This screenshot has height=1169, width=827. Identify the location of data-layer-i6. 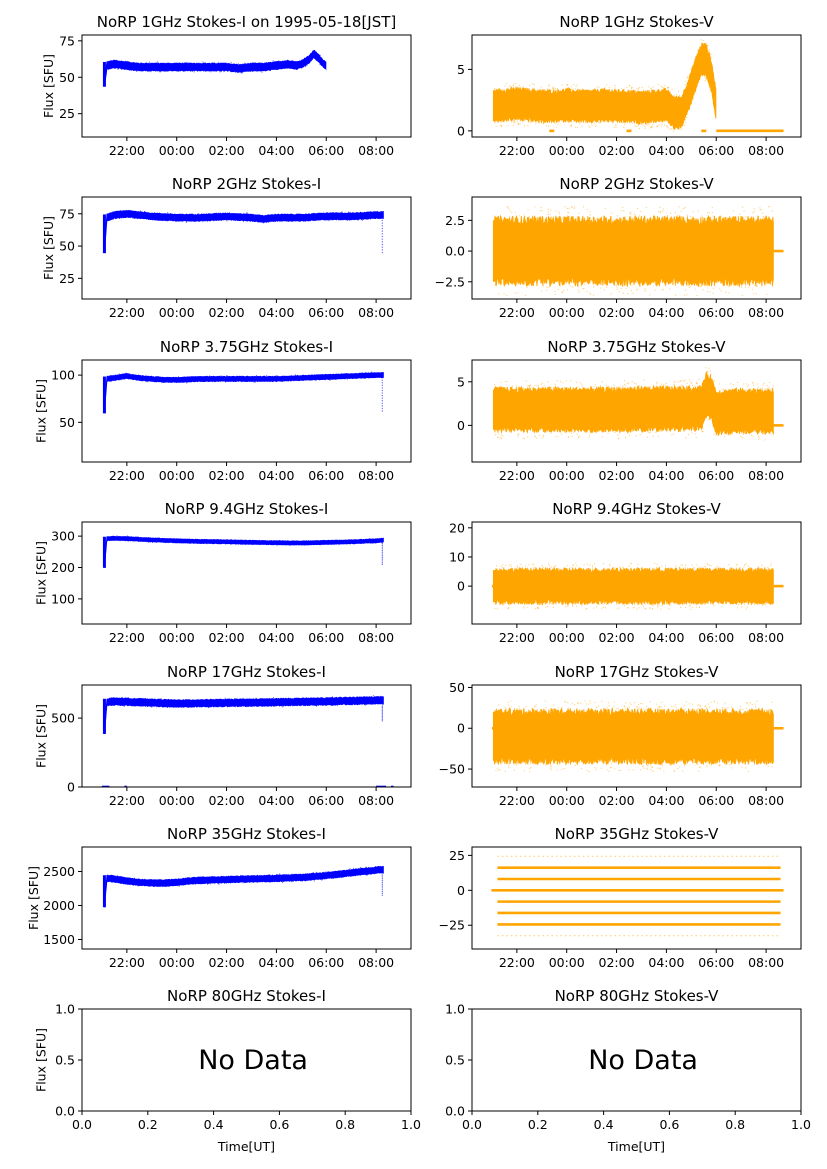
(243, 886).